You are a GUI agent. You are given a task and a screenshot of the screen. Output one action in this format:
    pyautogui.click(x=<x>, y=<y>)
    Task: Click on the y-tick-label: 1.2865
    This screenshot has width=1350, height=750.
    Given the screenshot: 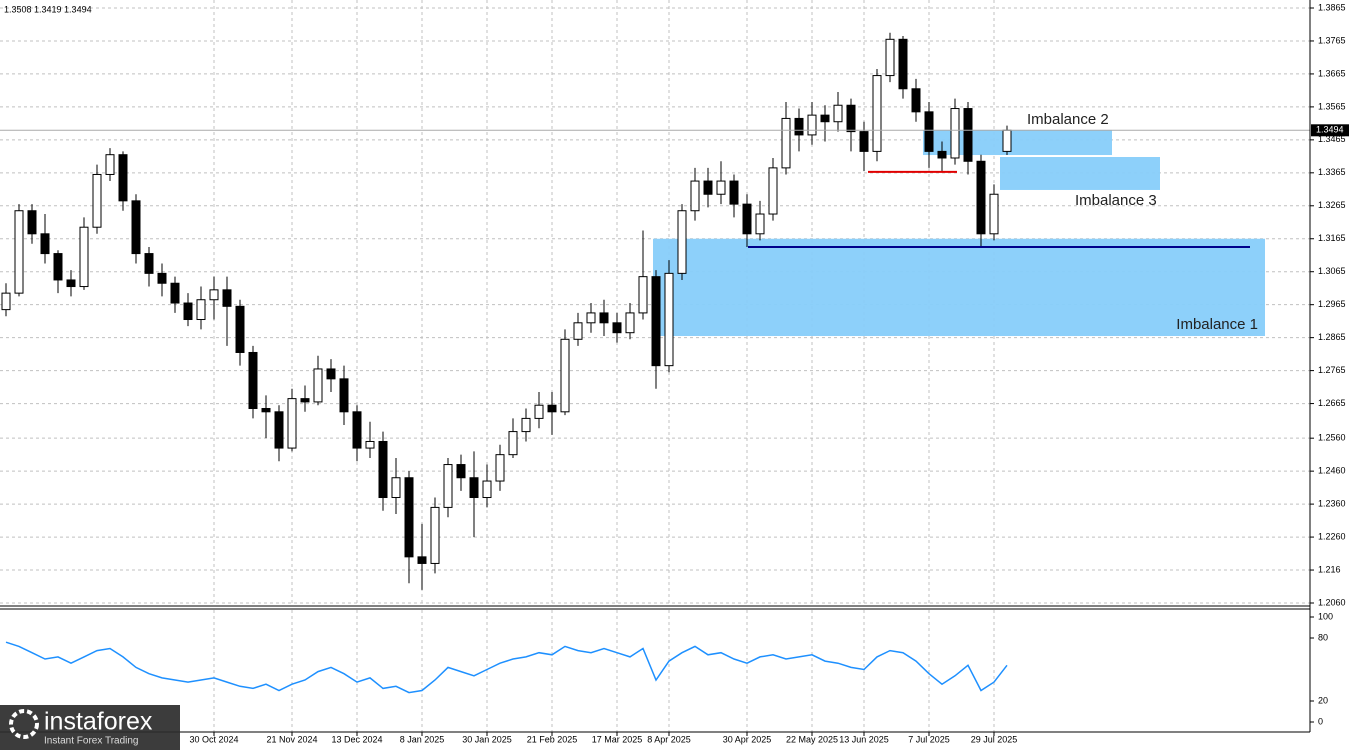 What is the action you would take?
    pyautogui.click(x=1332, y=337)
    